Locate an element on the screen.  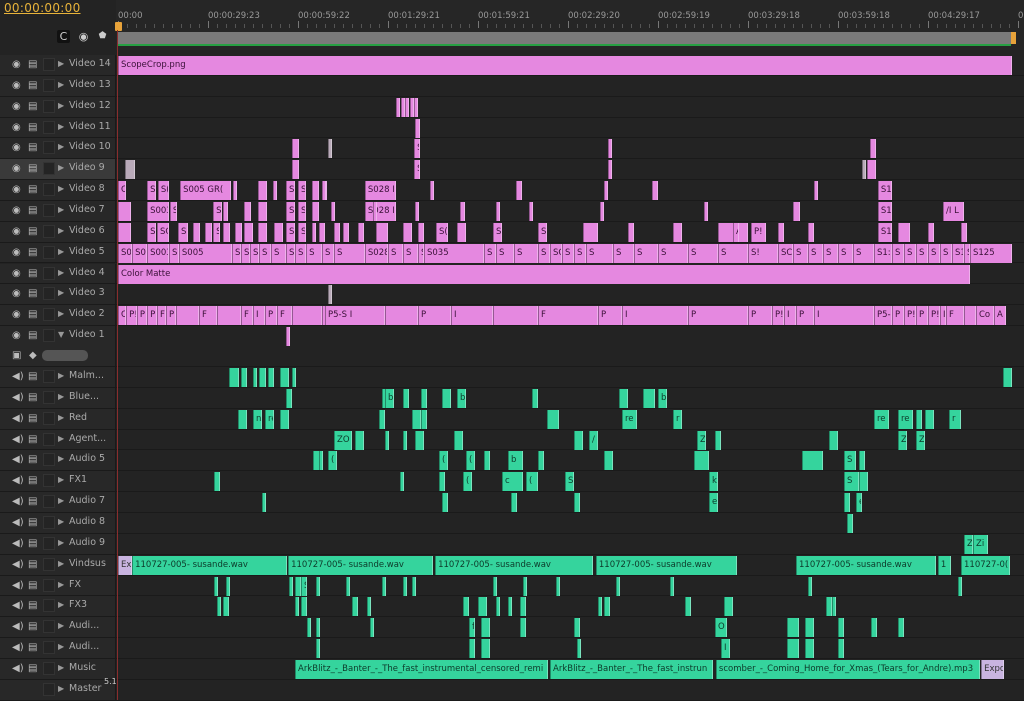
video-clip: Co is located at coordinates (985, 316).